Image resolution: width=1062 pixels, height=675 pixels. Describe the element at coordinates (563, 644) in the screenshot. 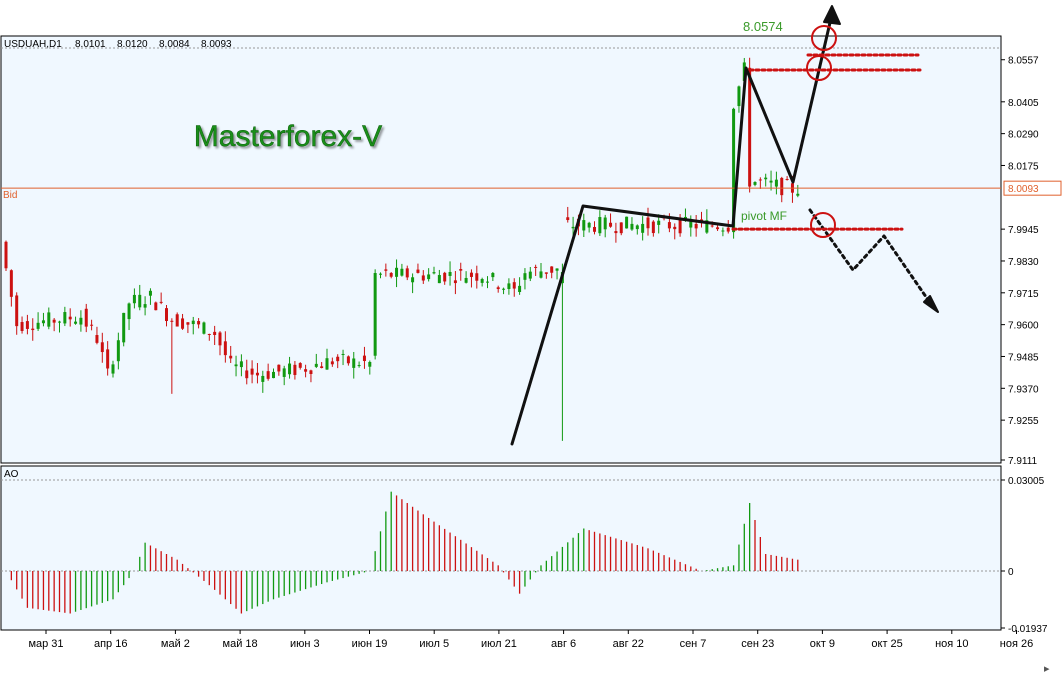

I see `x-tick-label: авг 6` at that location.